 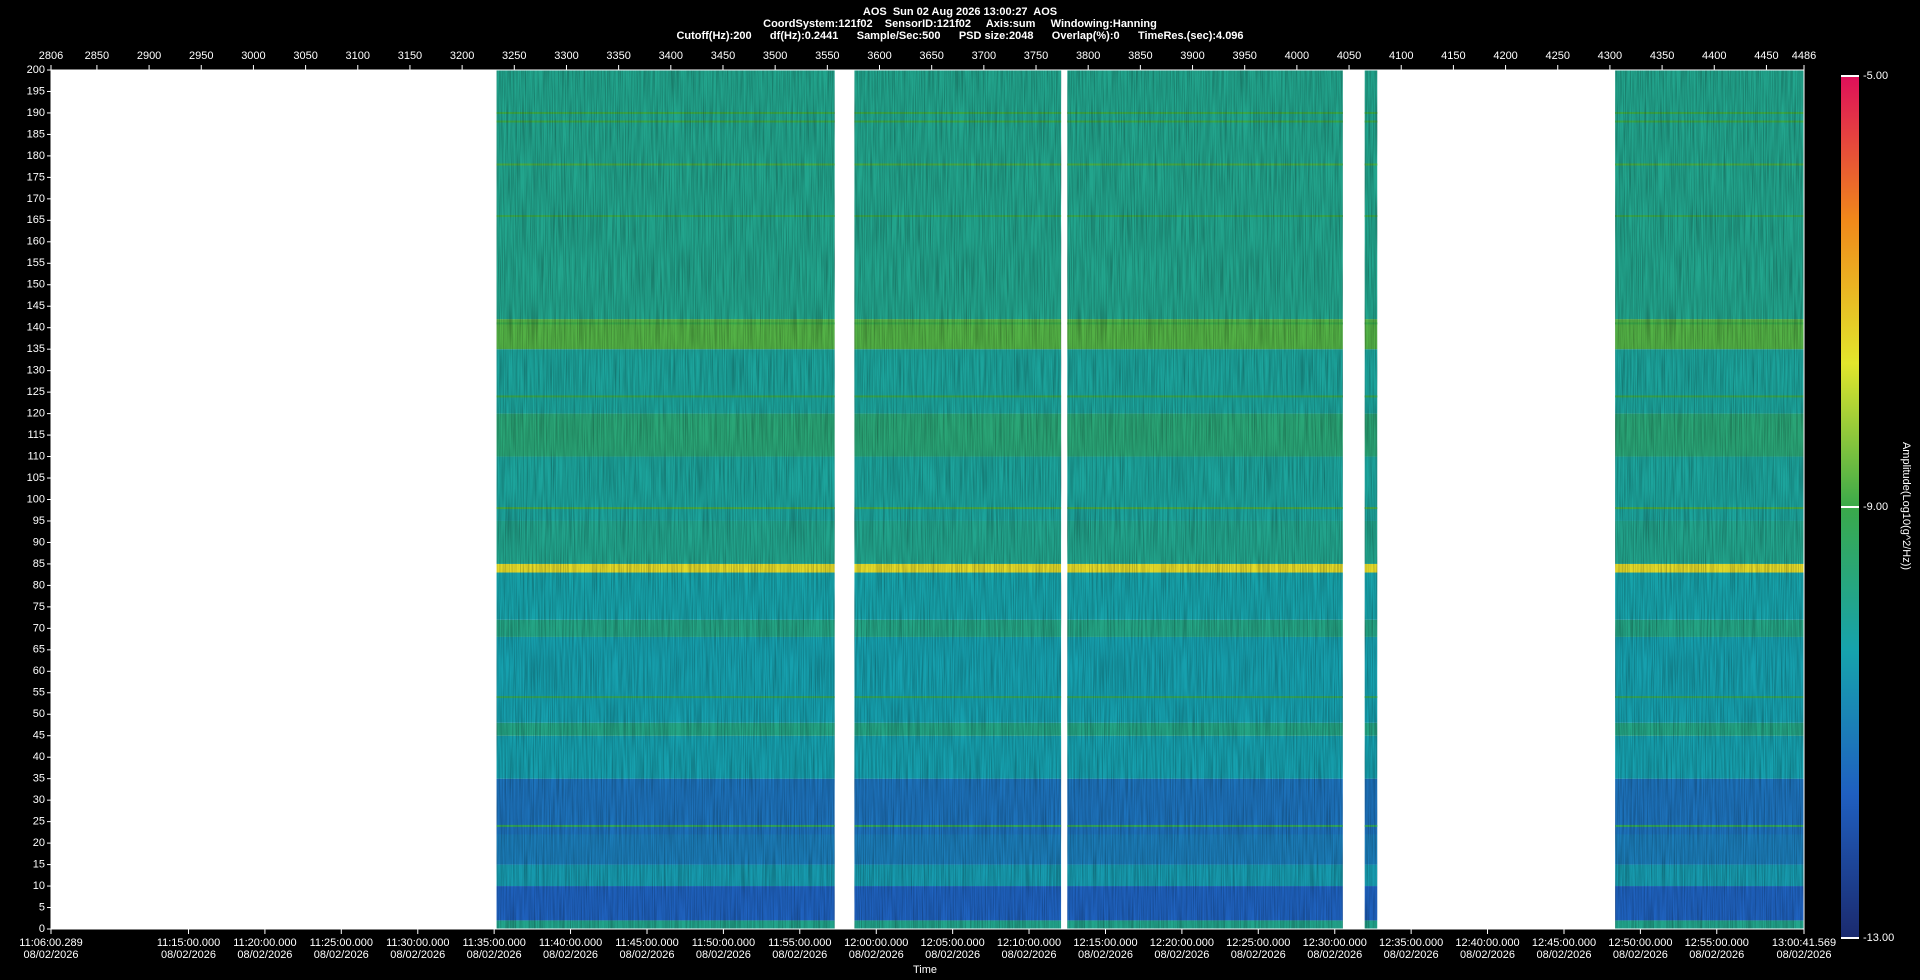 I want to click on x-top-tick-label: 3800, so click(x=1088, y=56).